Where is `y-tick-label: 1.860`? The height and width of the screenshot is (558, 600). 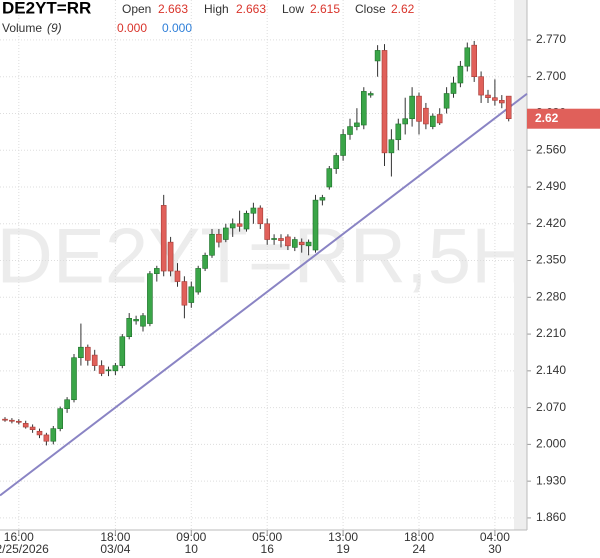
y-tick-label: 1.860 is located at coordinates (551, 517).